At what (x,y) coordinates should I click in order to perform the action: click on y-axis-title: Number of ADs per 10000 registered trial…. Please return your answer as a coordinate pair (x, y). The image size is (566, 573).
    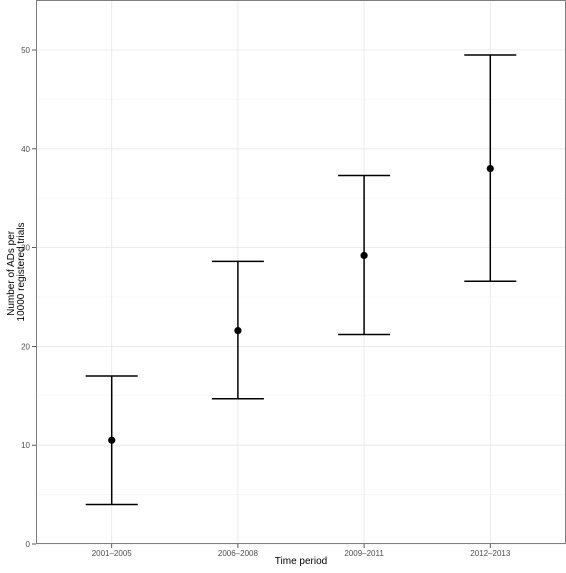
    Looking at the image, I should click on (16, 272).